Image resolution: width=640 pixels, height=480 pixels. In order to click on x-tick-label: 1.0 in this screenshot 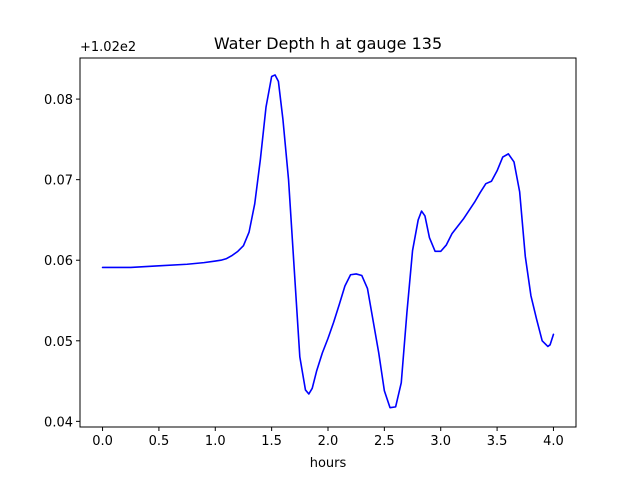, I will do `click(215, 441)`.